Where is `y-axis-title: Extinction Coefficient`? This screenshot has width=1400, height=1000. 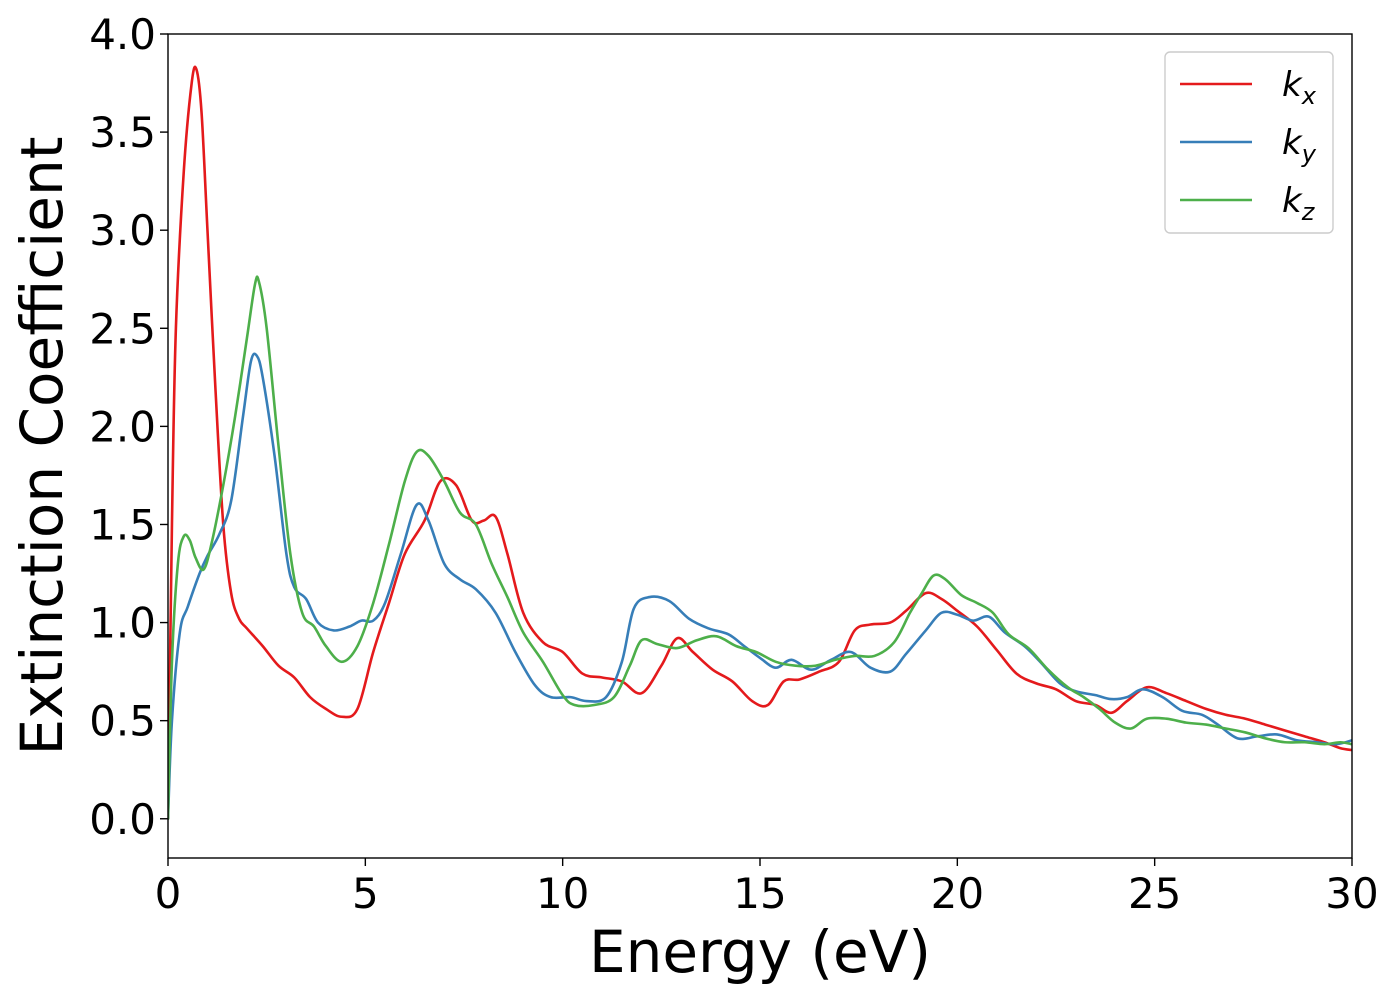
y-axis-title: Extinction Coefficient is located at coordinates (42, 446).